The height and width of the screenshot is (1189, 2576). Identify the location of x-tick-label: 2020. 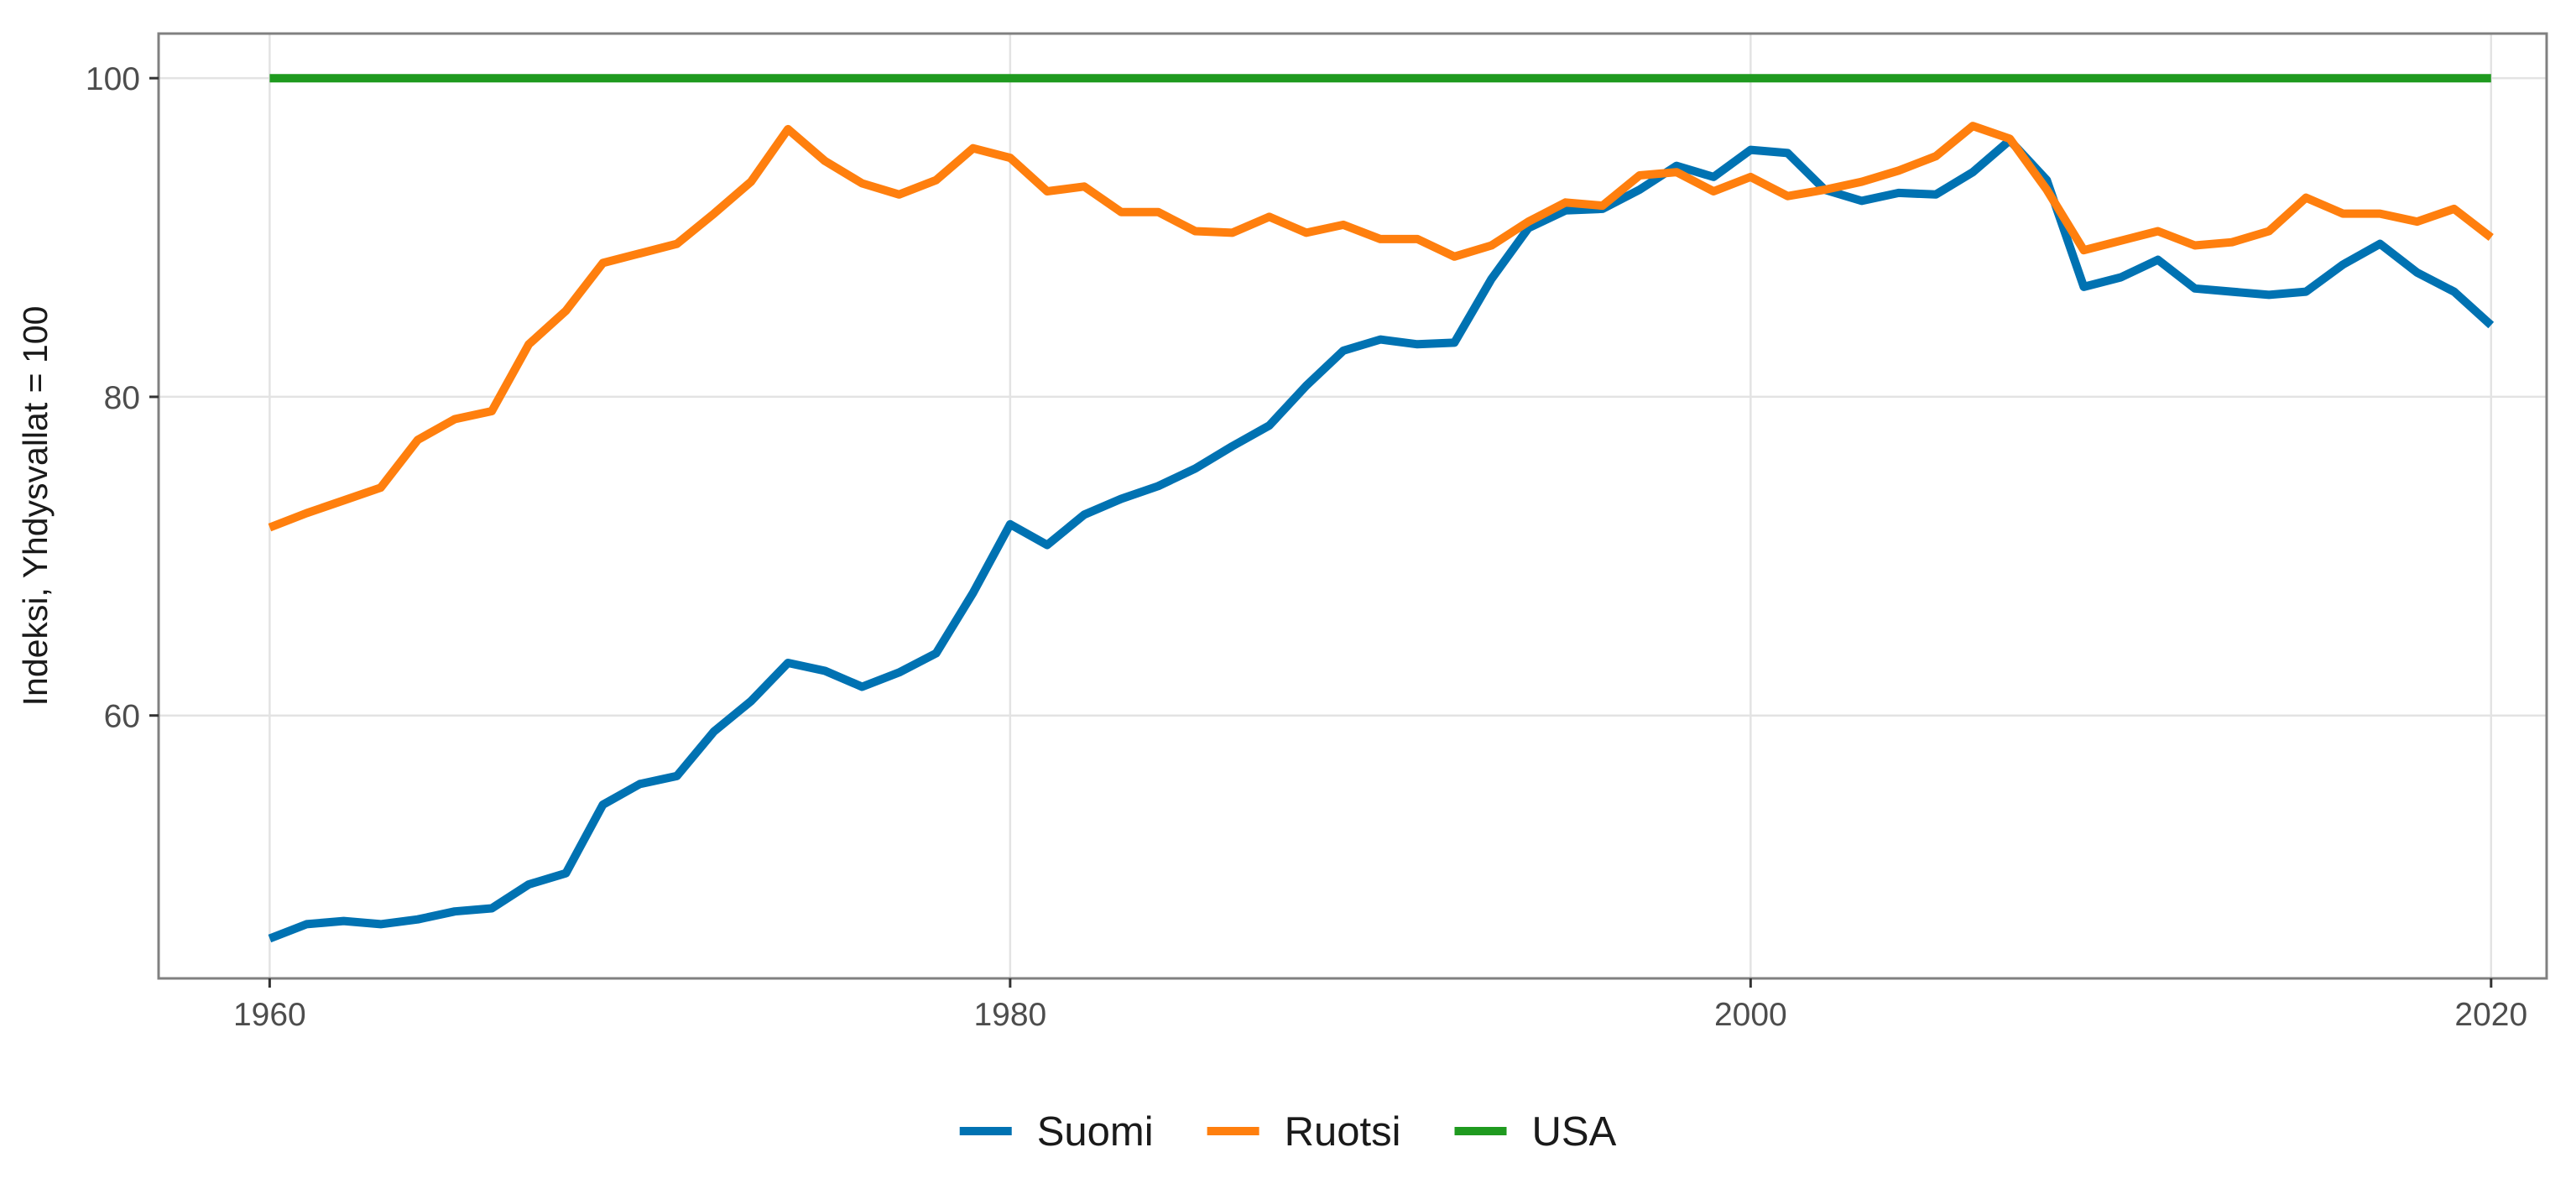
(2490, 1015).